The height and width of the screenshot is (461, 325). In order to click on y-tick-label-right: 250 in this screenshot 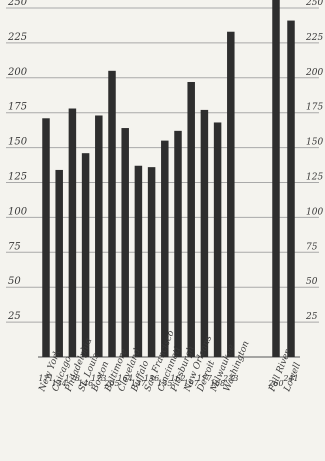, I will do `click(314, 4)`.